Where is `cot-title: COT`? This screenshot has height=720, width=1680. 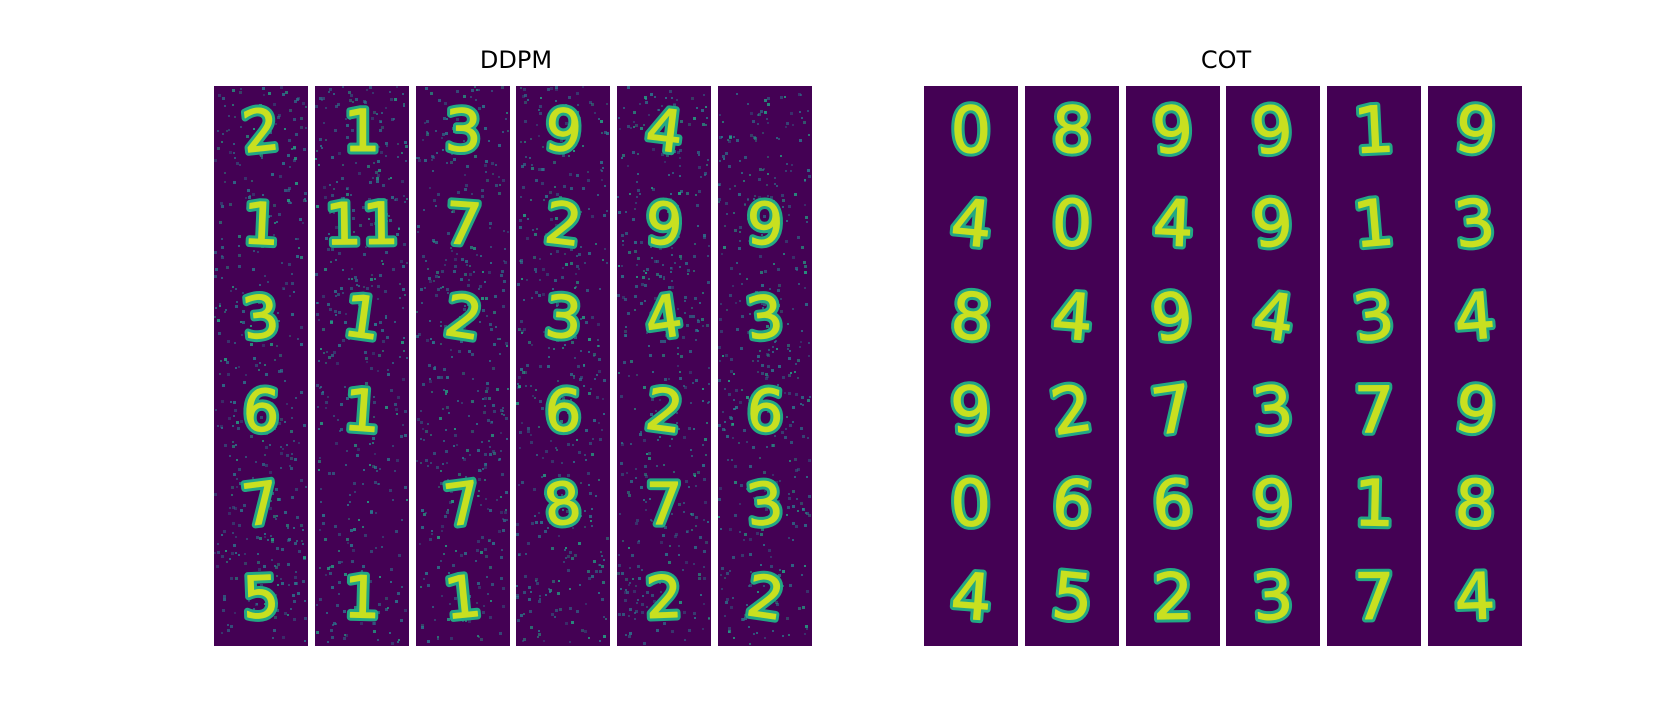
cot-title: COT is located at coordinates (1226, 60).